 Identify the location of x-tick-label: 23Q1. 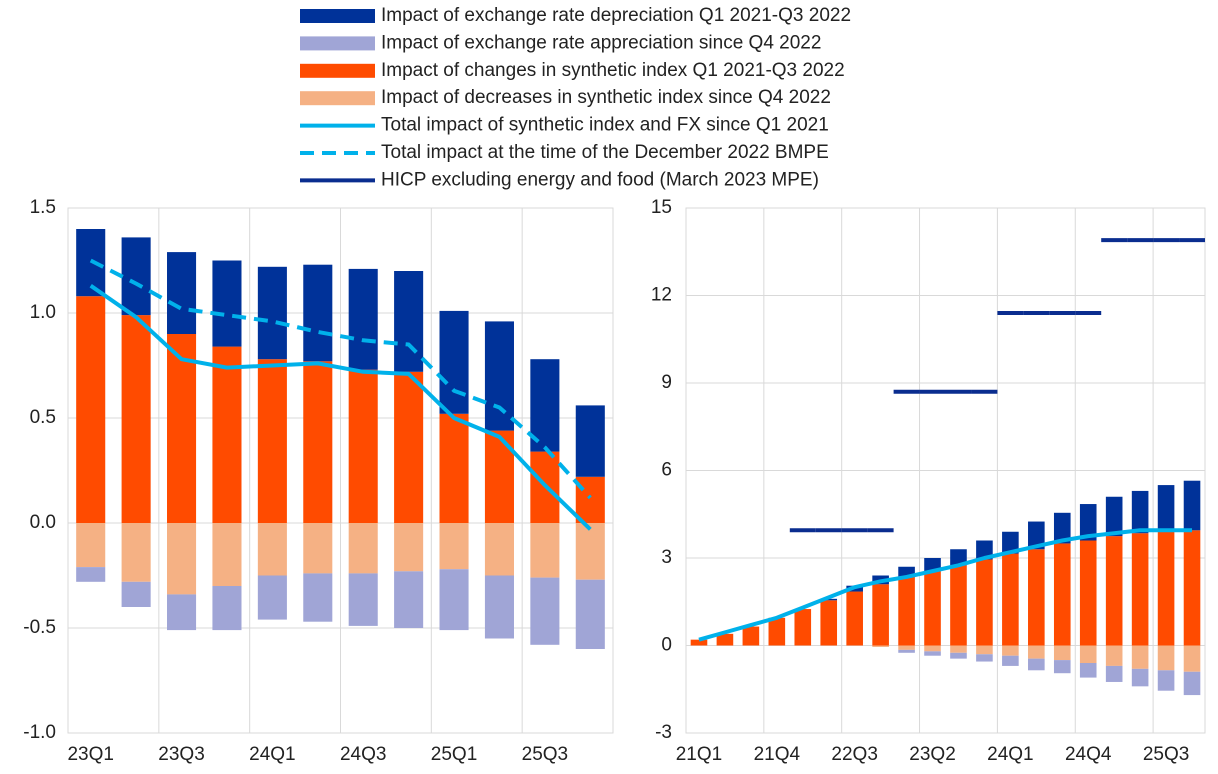
(90, 754).